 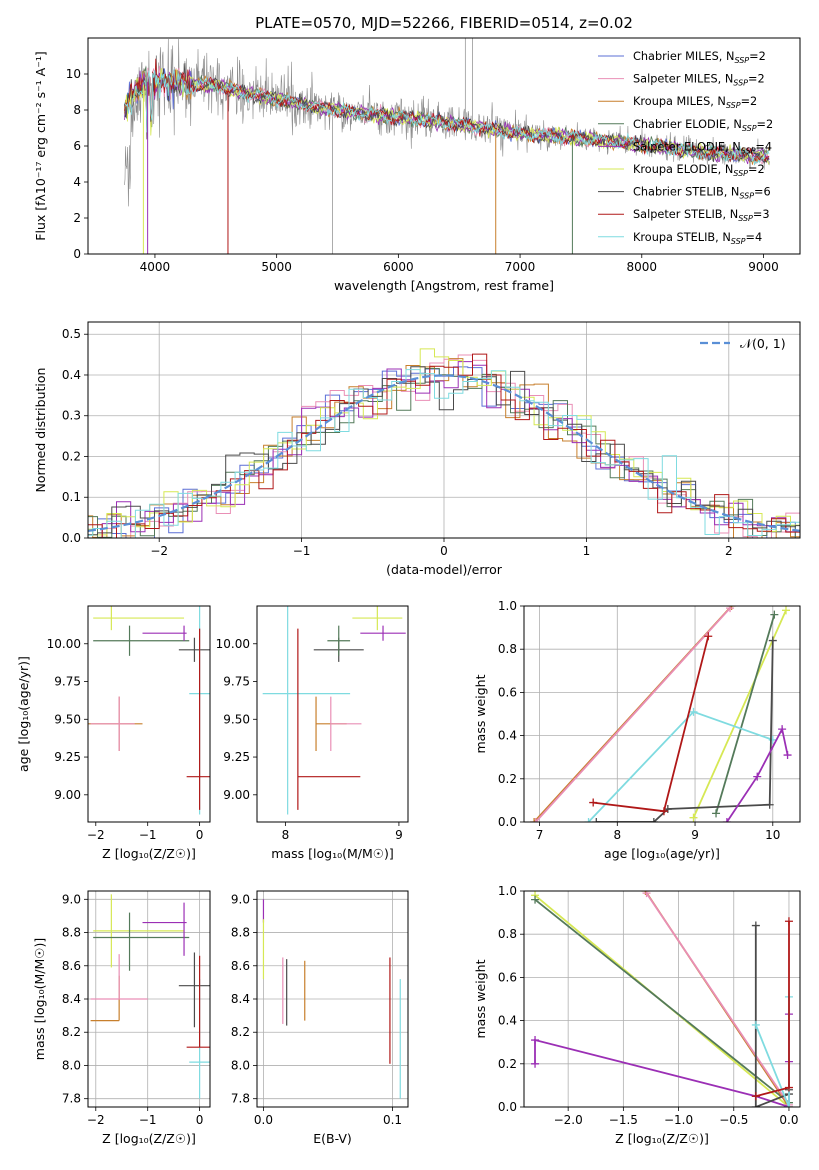 I want to click on residuals-ytick-label: 0.3, so click(x=71, y=416).